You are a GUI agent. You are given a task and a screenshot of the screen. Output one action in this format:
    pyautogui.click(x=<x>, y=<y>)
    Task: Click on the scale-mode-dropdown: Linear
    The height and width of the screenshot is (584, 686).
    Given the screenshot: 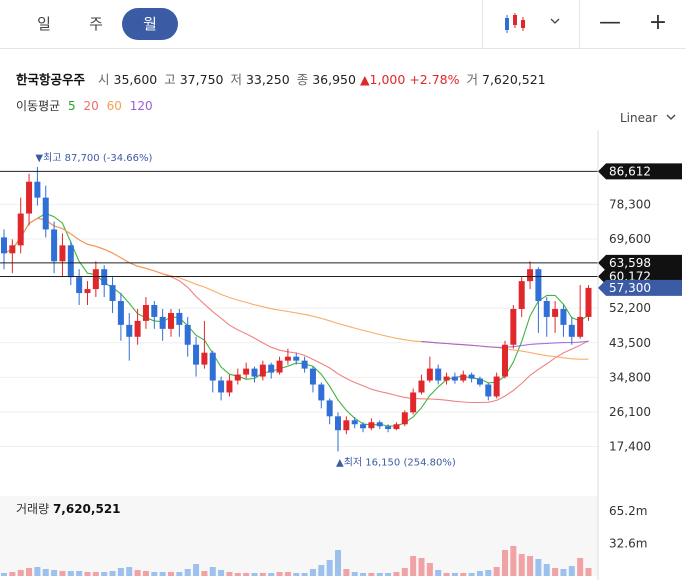 What is the action you would take?
    pyautogui.click(x=648, y=118)
    